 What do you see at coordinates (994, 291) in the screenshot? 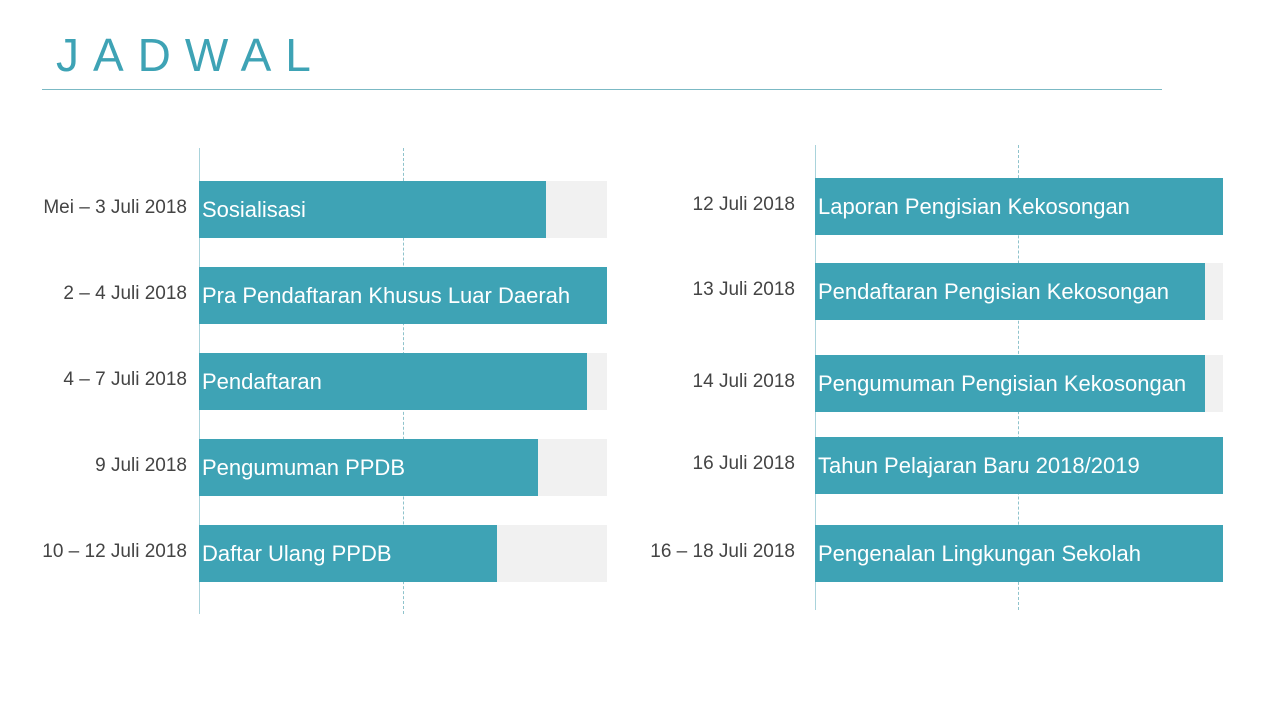
I see `bar-label: Pendaftaran Pengisian Kekosongan` at bounding box center [994, 291].